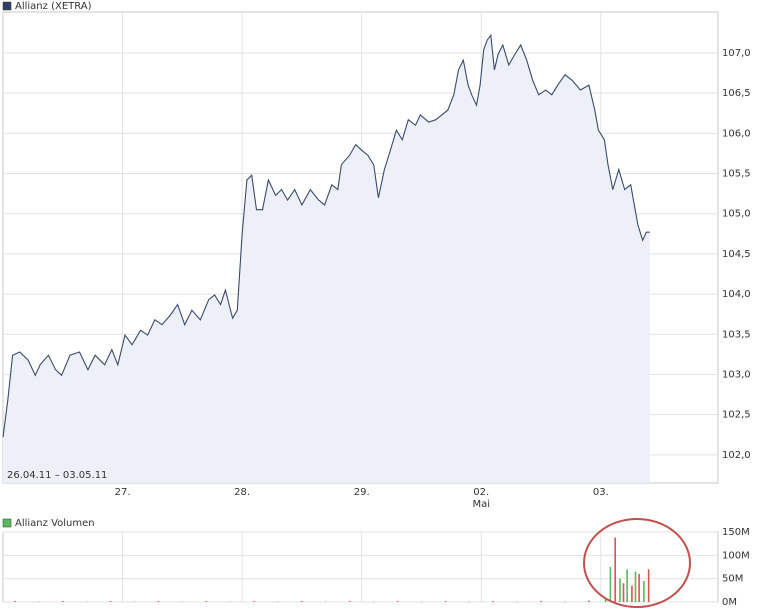 The width and height of the screenshot is (760, 610). What do you see at coordinates (736, 374) in the screenshot?
I see `y-tick-label: 103,0` at bounding box center [736, 374].